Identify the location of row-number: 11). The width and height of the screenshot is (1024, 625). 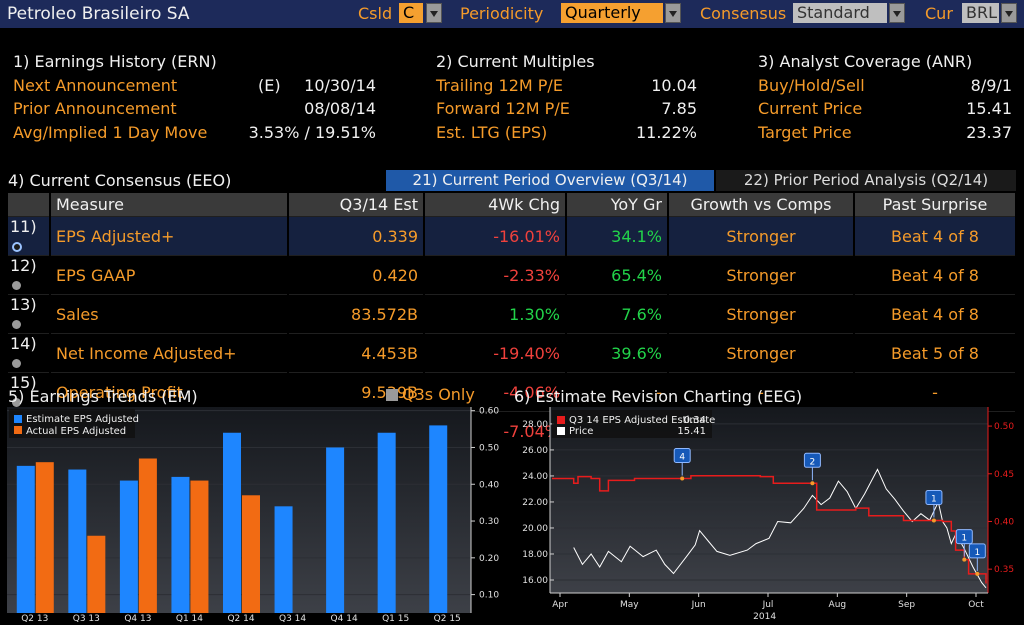
(29, 236).